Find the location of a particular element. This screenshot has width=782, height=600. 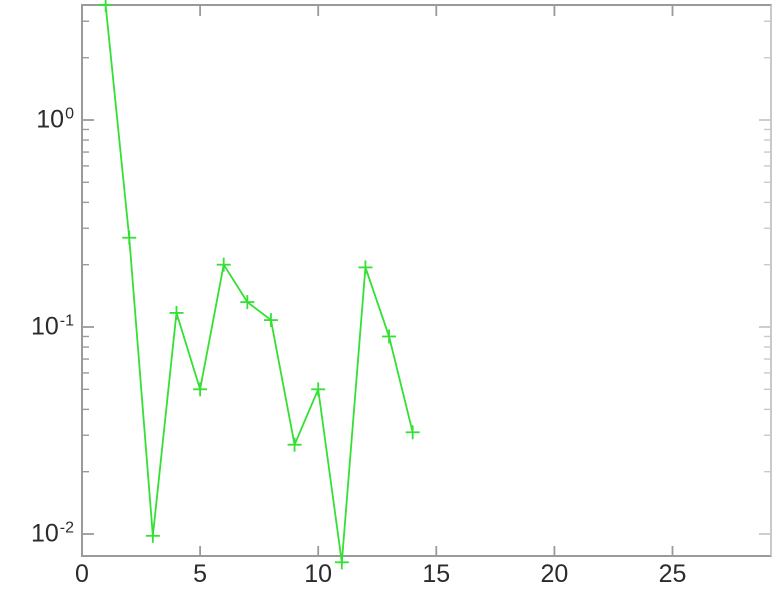

y-tick-label-1e0: 10⁰ is located at coordinates (55, 119).